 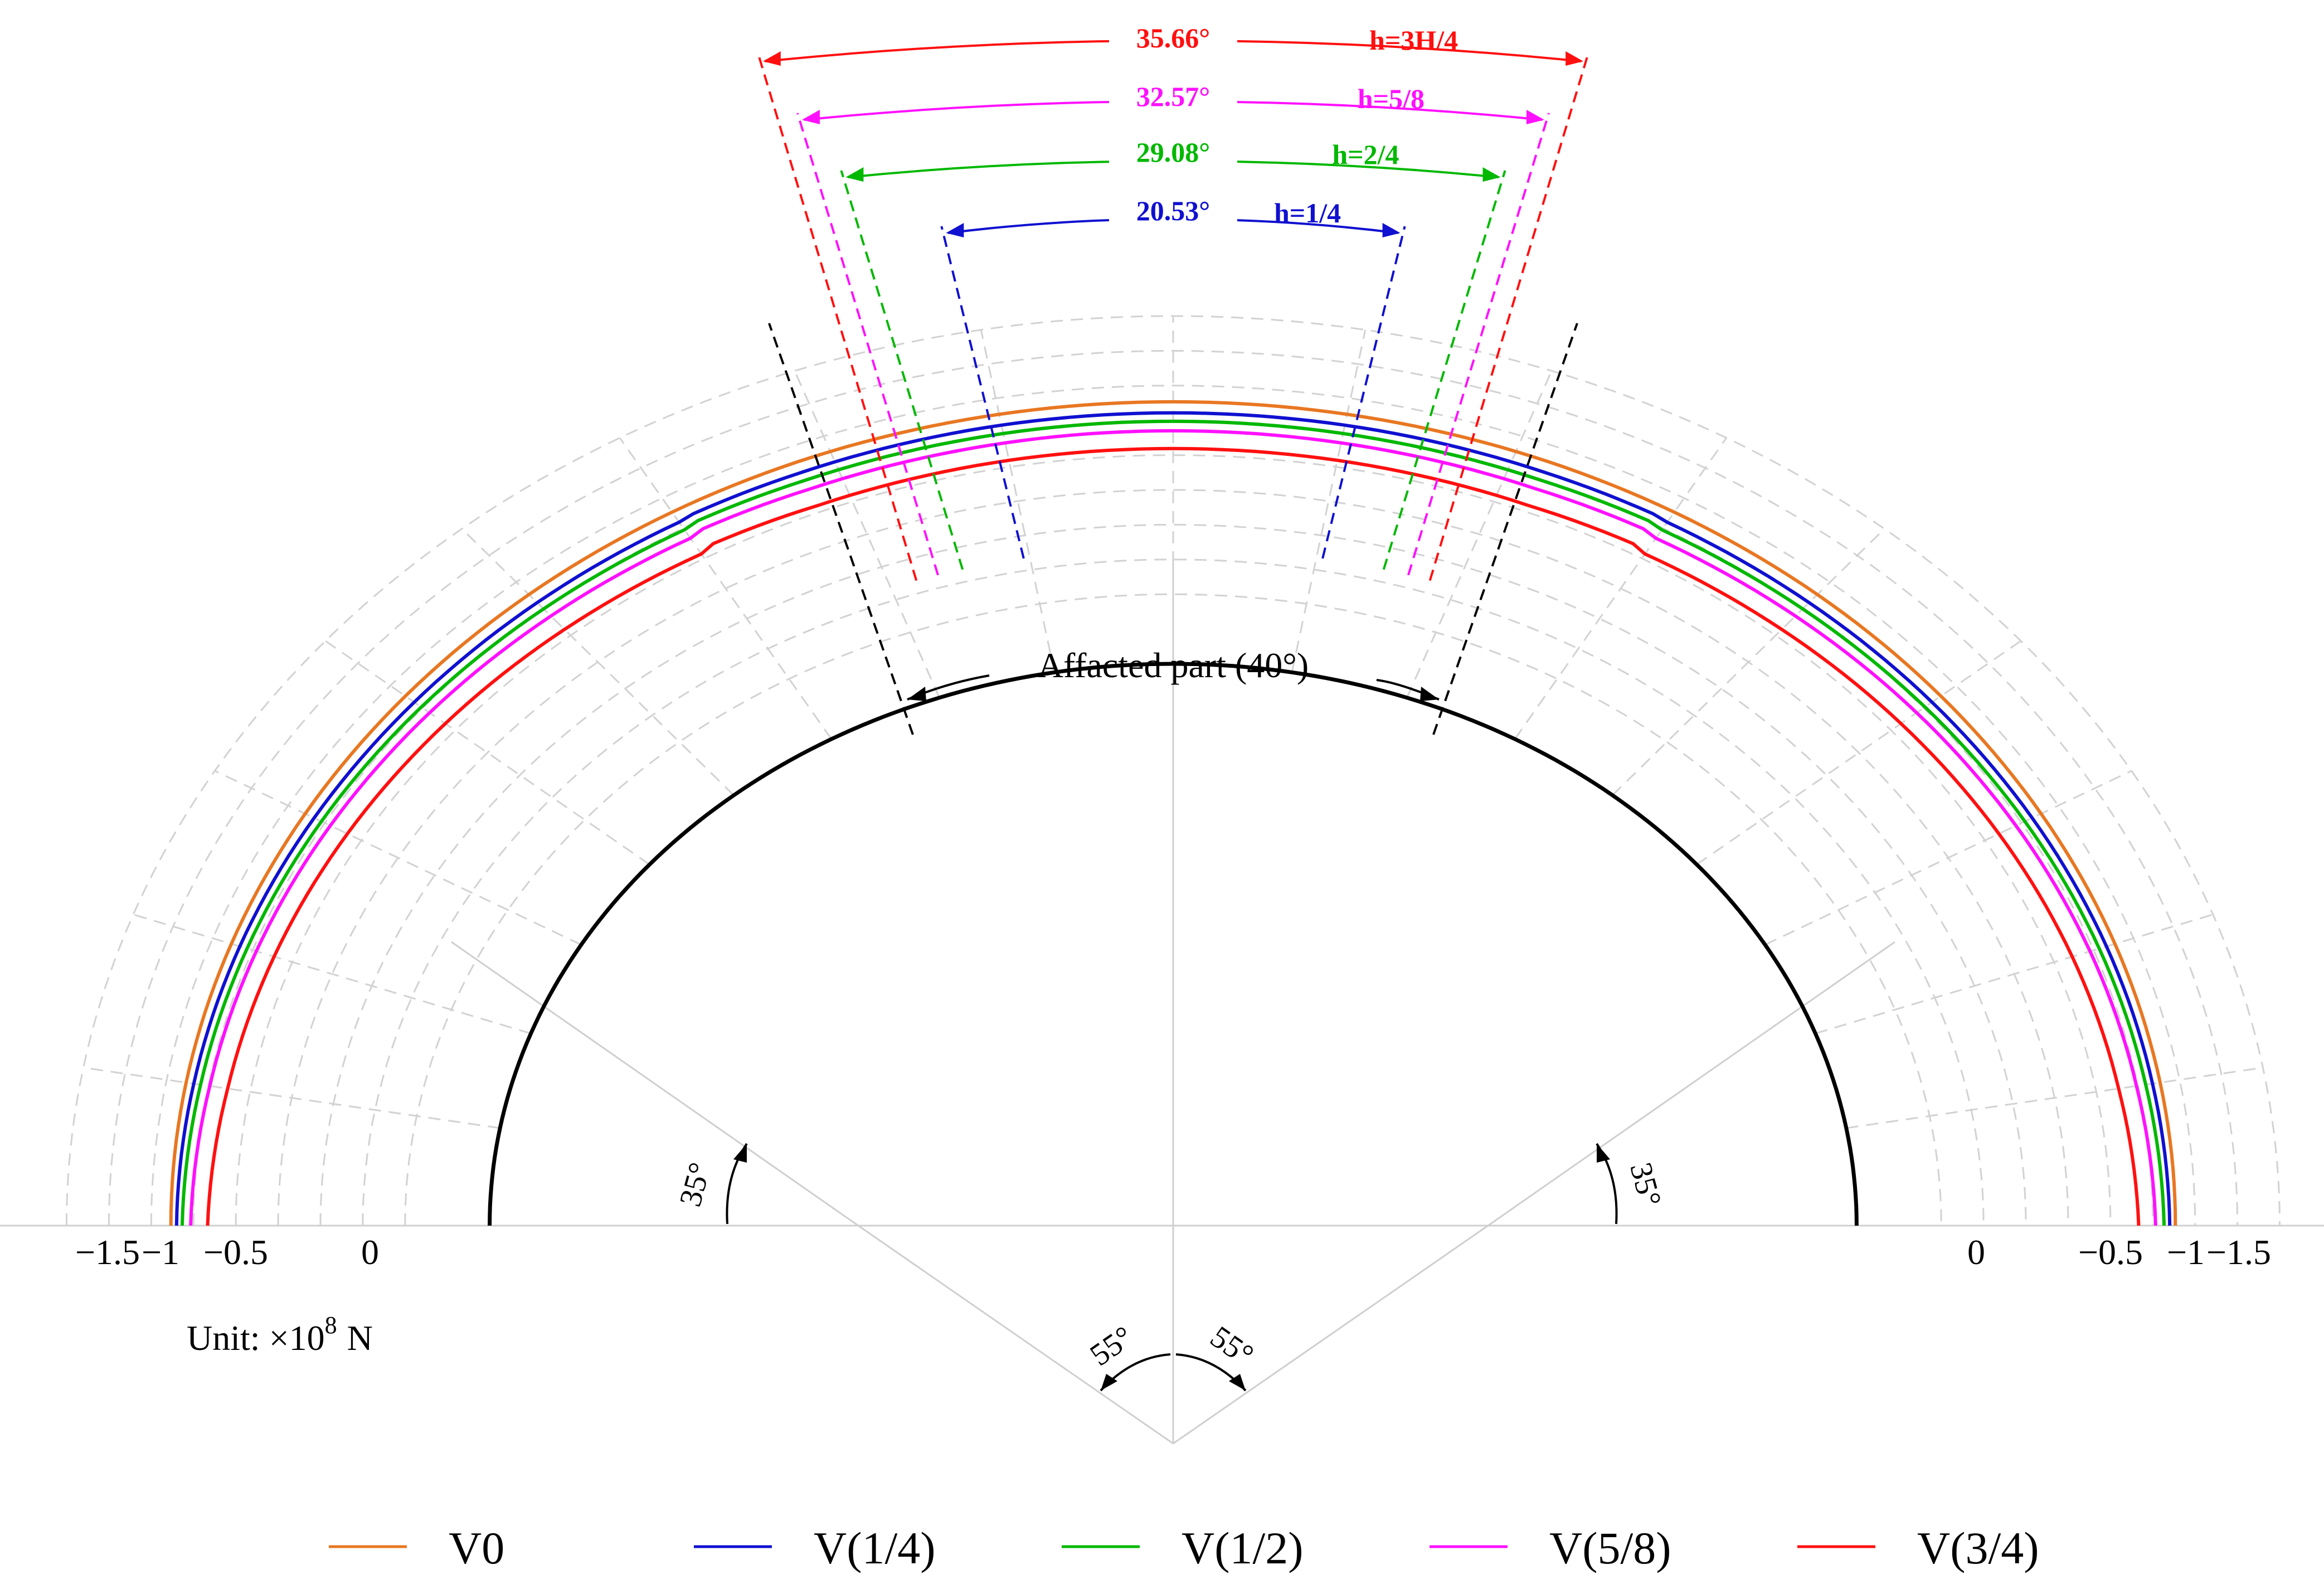 I want to click on legend-label-0: V0, so click(x=476, y=1548).